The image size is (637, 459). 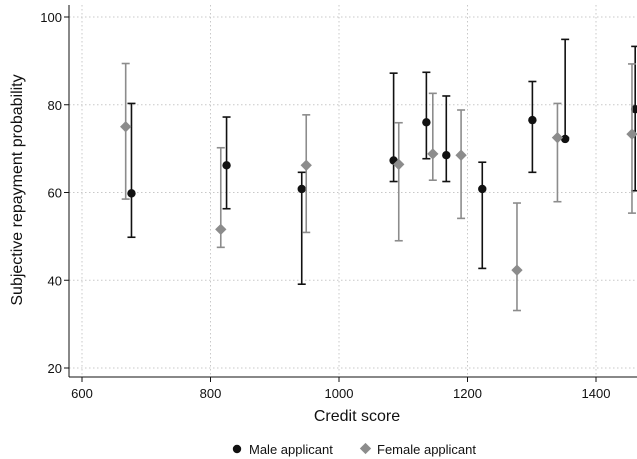 I want to click on y-tick-label: 20, so click(x=55, y=368).